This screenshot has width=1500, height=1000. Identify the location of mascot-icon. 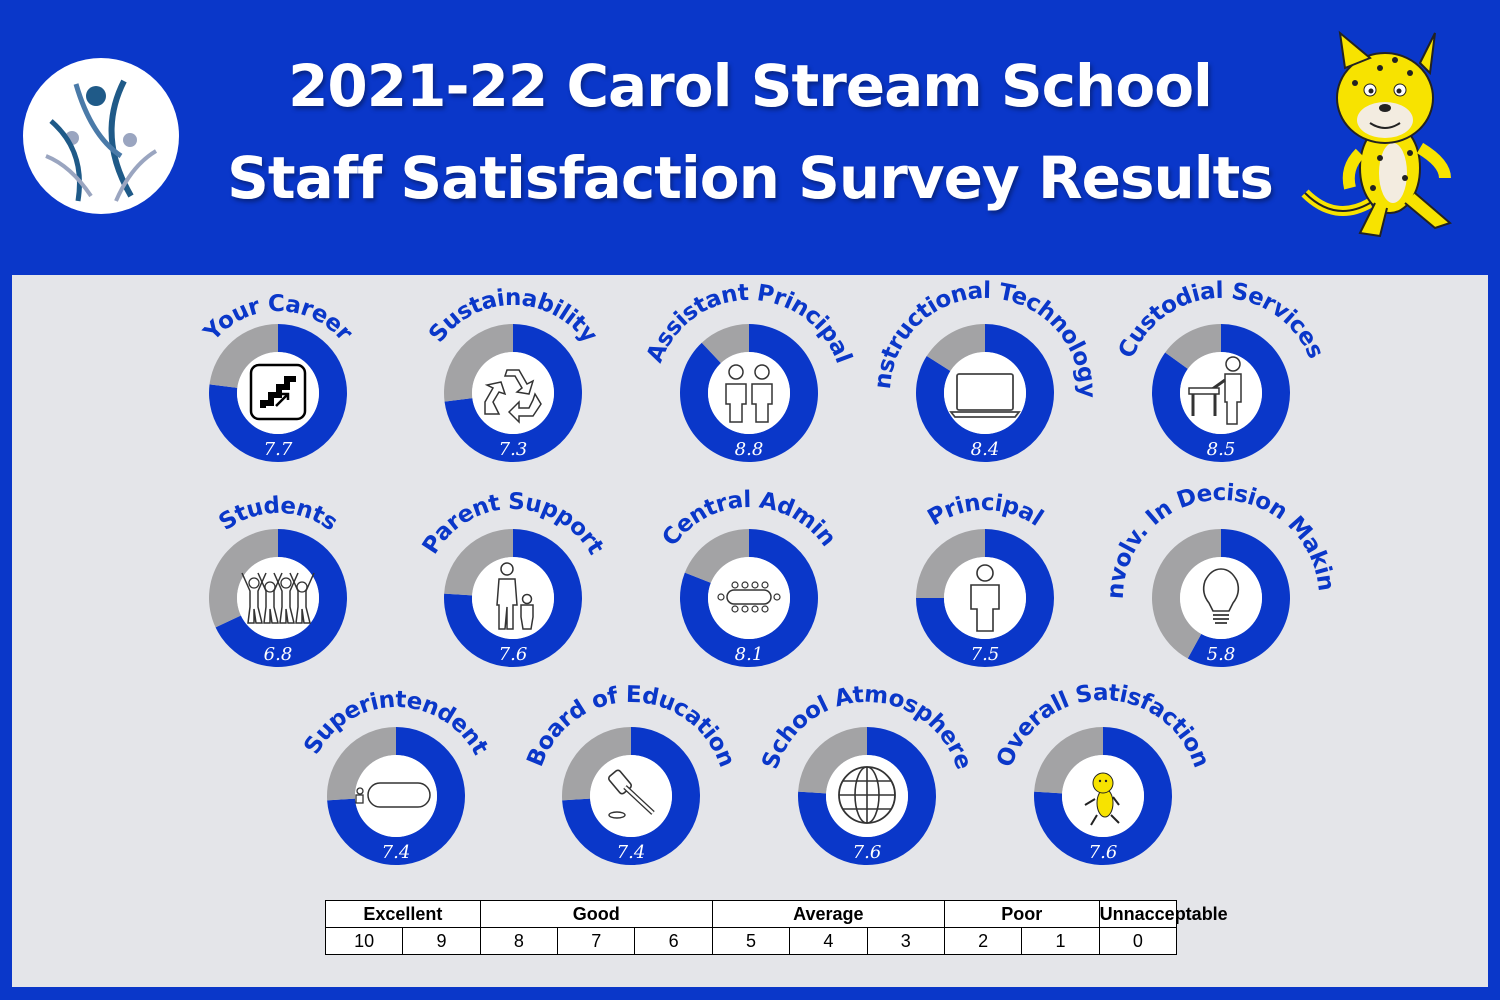
(1102, 799).